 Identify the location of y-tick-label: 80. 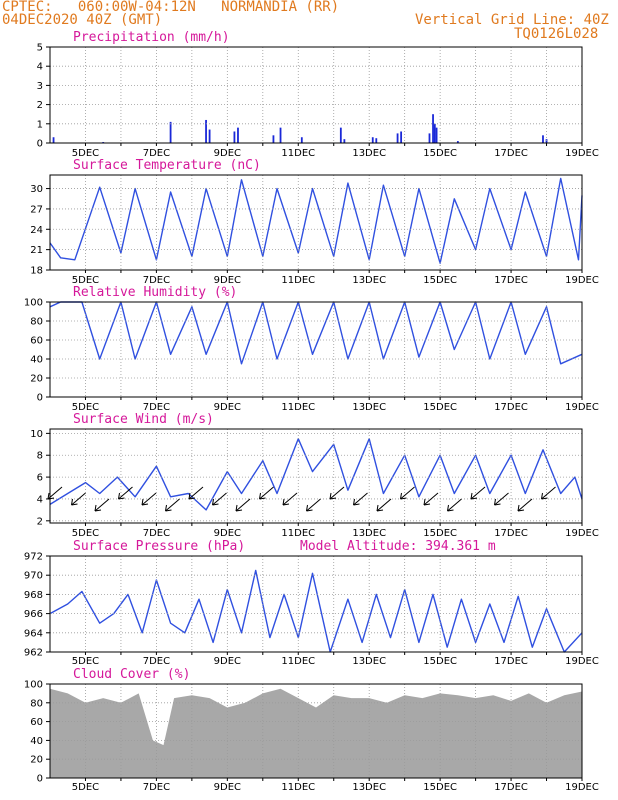
(36, 322).